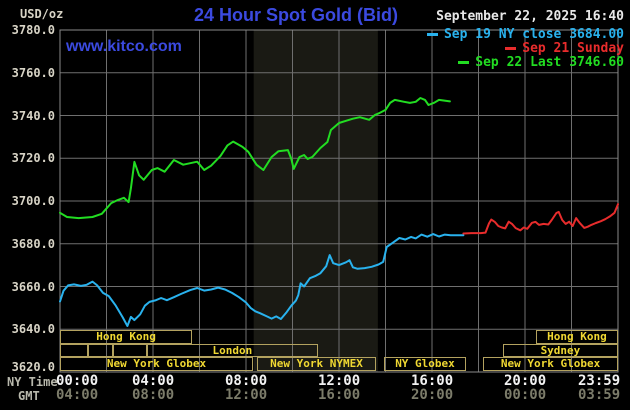  What do you see at coordinates (33, 367) in the screenshot?
I see `y-tick-label: 3620.0` at bounding box center [33, 367].